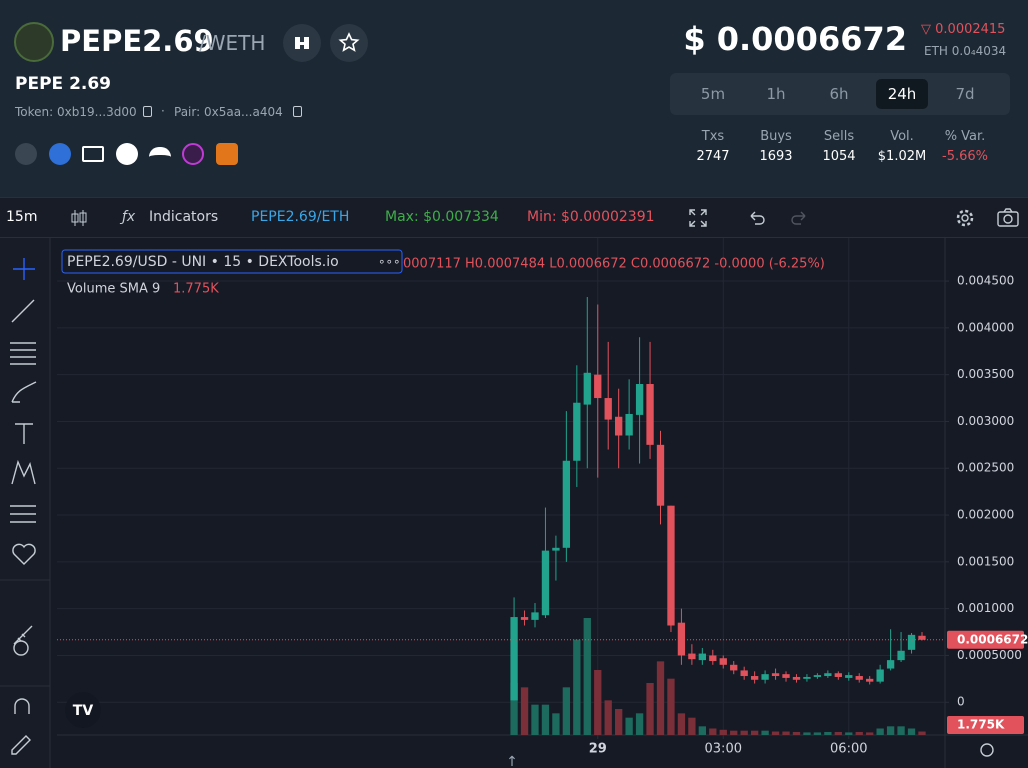 The width and height of the screenshot is (1028, 768). What do you see at coordinates (1008, 218) in the screenshot?
I see `screenshot-icon` at bounding box center [1008, 218].